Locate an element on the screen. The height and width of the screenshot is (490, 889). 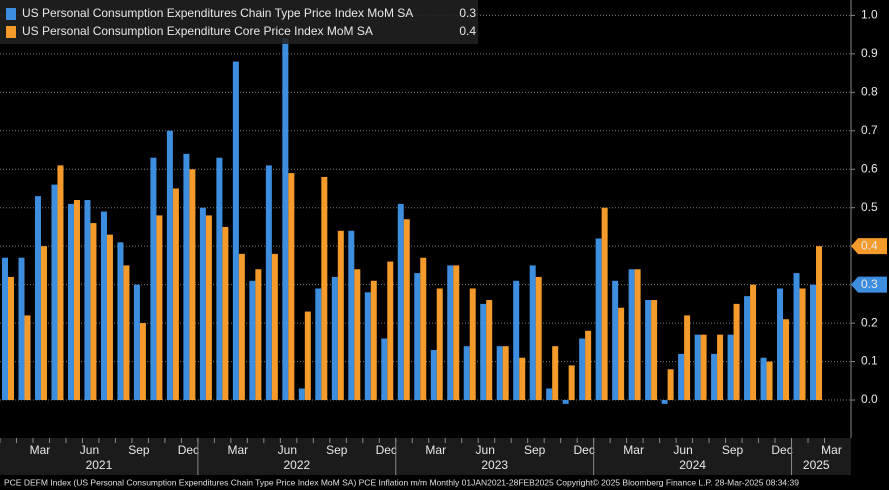
y-tick-label: 1.0 is located at coordinates (869, 15).